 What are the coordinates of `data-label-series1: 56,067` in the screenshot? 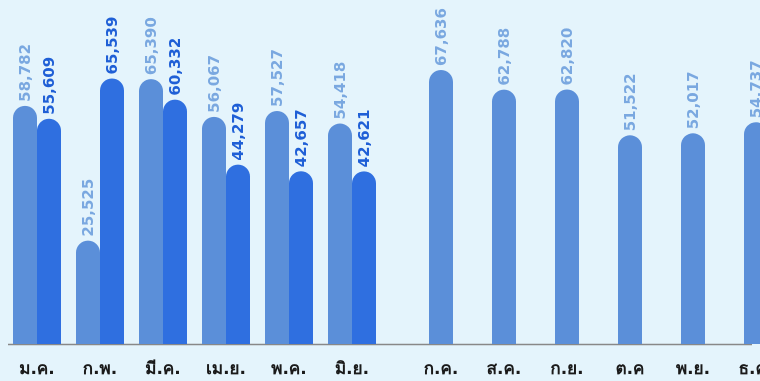 It's located at (214, 84).